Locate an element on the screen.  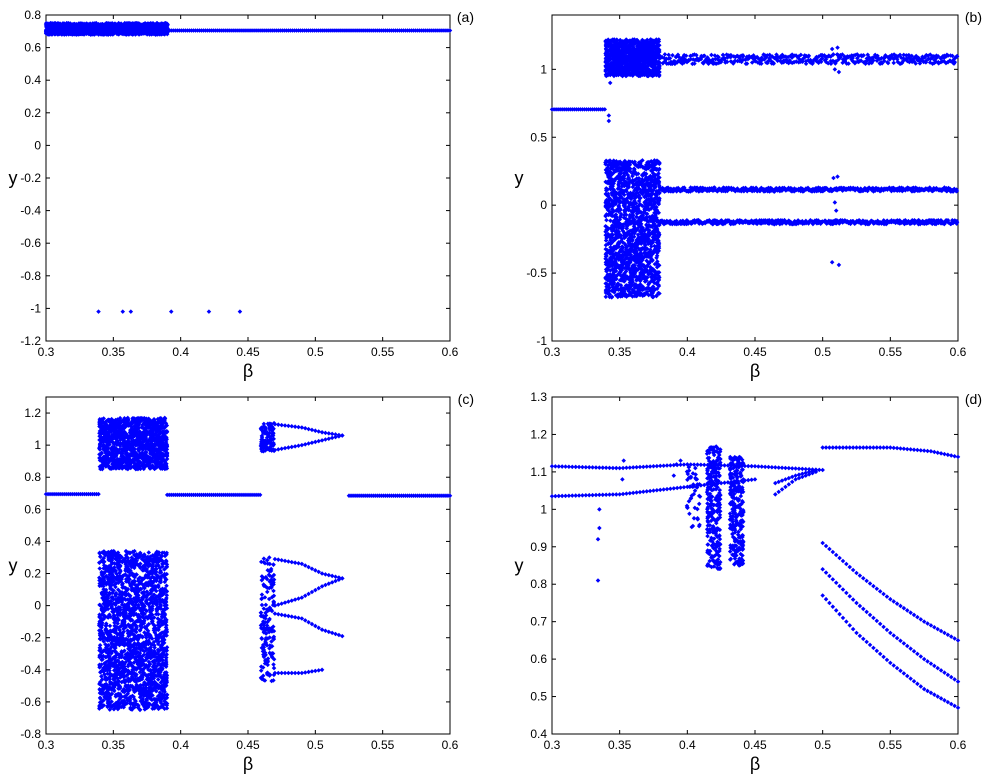
y-tick-label: -0.5 is located at coordinates (536, 273).